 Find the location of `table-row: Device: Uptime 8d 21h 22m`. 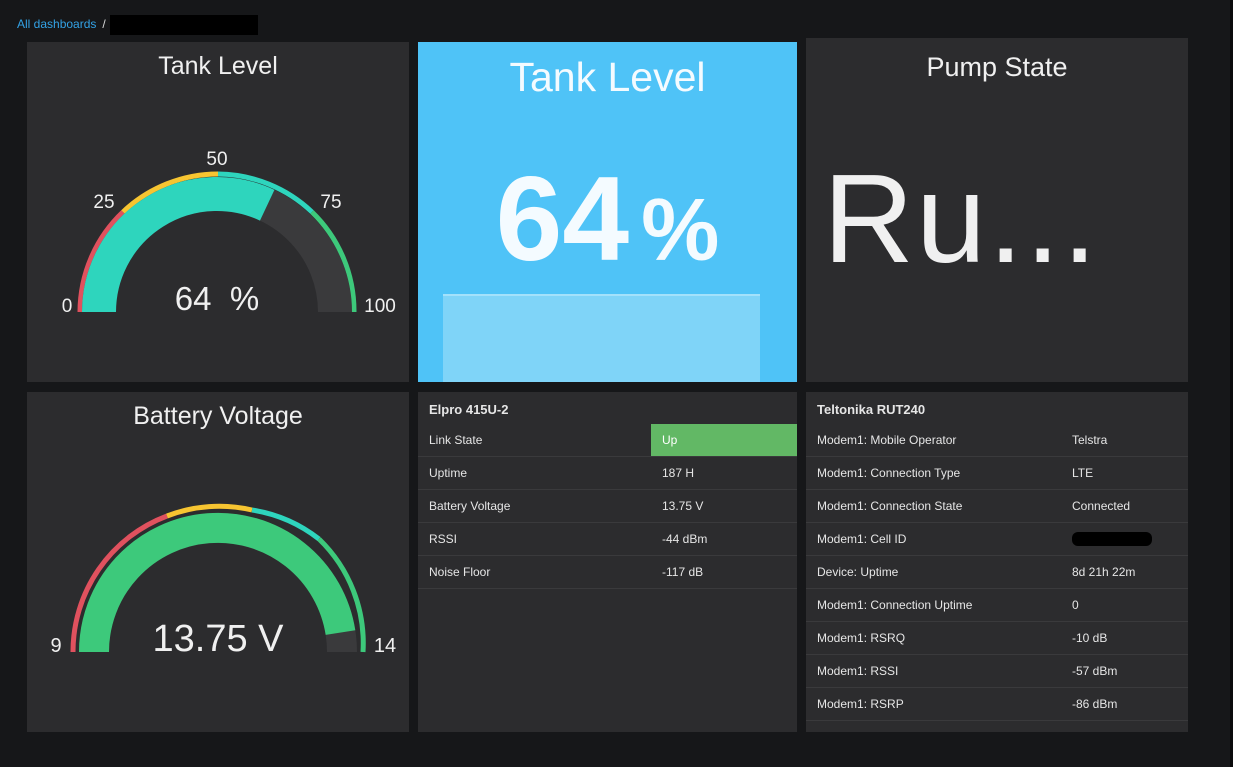

table-row: Device: Uptime 8d 21h 22m is located at coordinates (997, 572).